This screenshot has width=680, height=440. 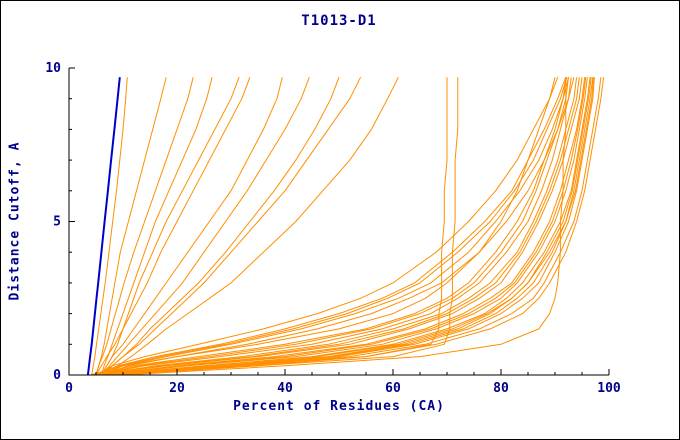 I want to click on x-tick-label: 80, so click(x=501, y=388).